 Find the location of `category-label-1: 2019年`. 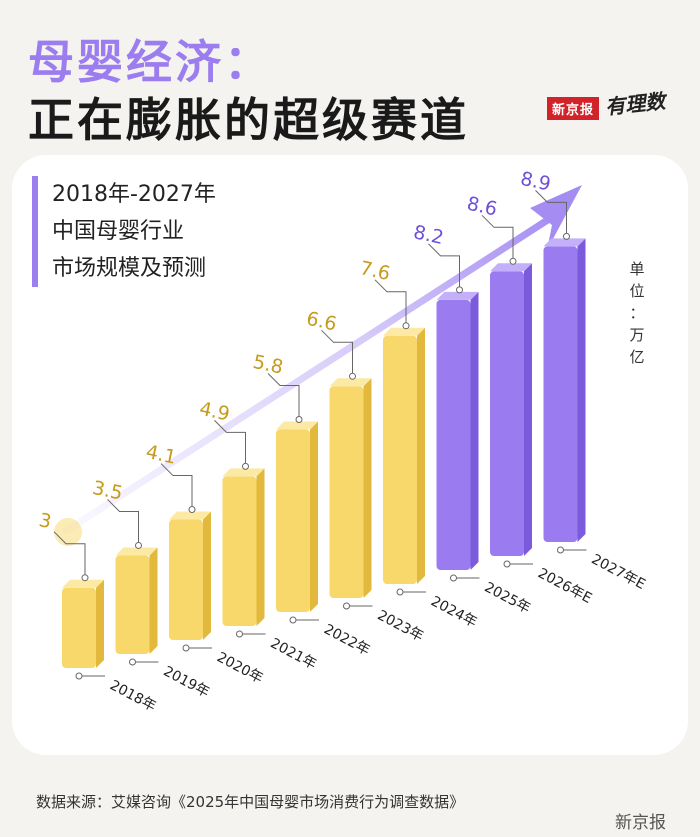

category-label-1: 2019年 is located at coordinates (186, 681).